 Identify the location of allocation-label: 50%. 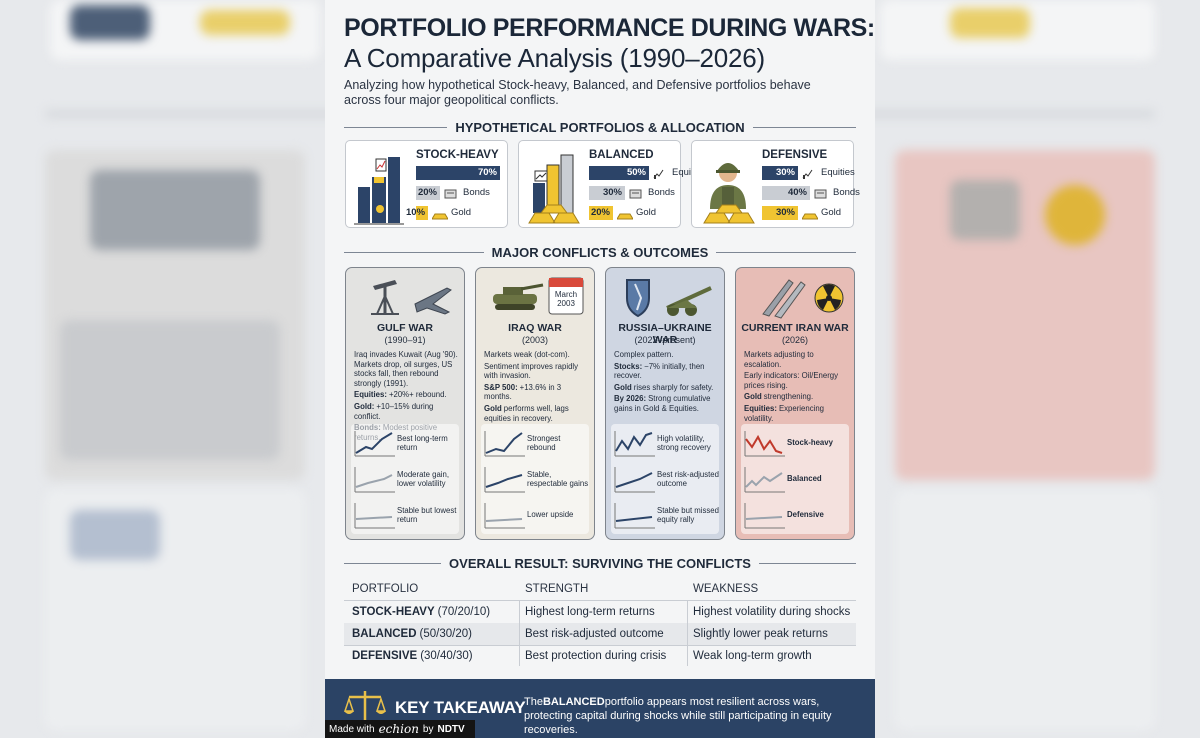
(636, 172).